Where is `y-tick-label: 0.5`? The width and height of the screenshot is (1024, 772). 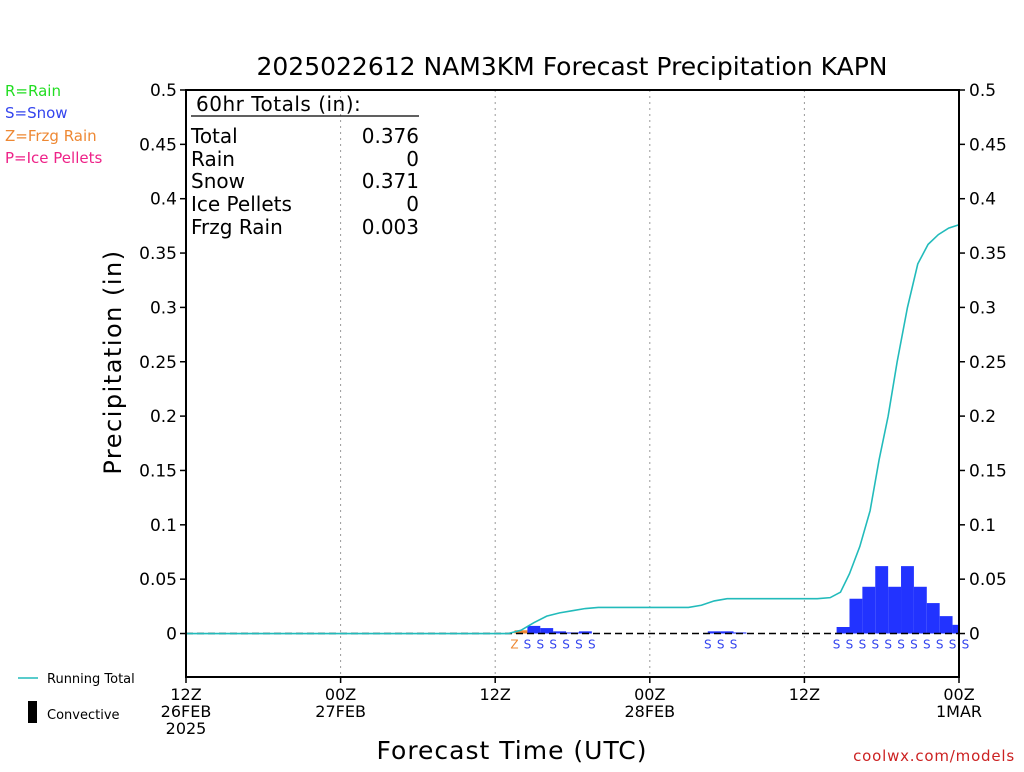 y-tick-label: 0.5 is located at coordinates (163, 91).